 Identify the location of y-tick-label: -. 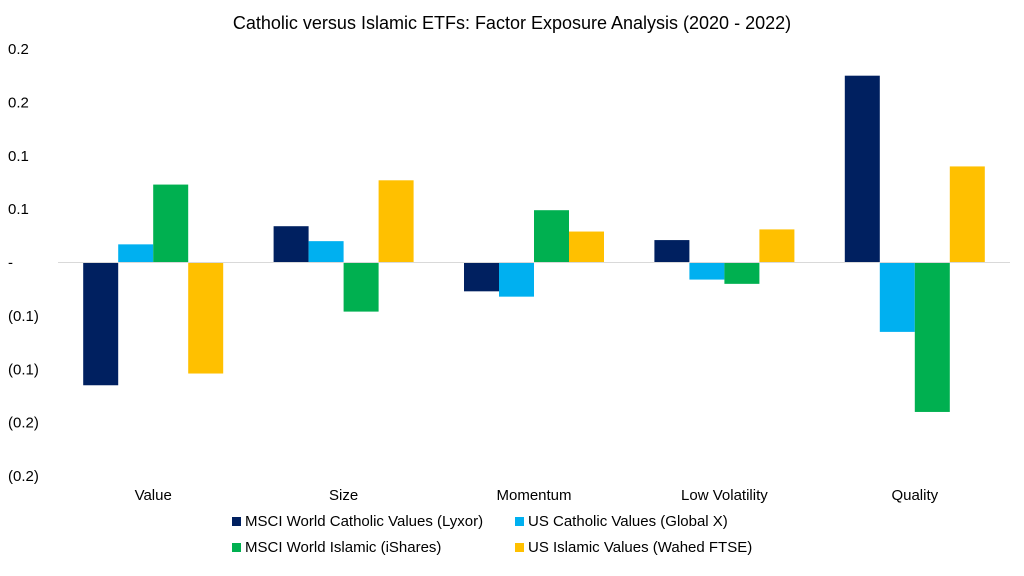
(10, 263).